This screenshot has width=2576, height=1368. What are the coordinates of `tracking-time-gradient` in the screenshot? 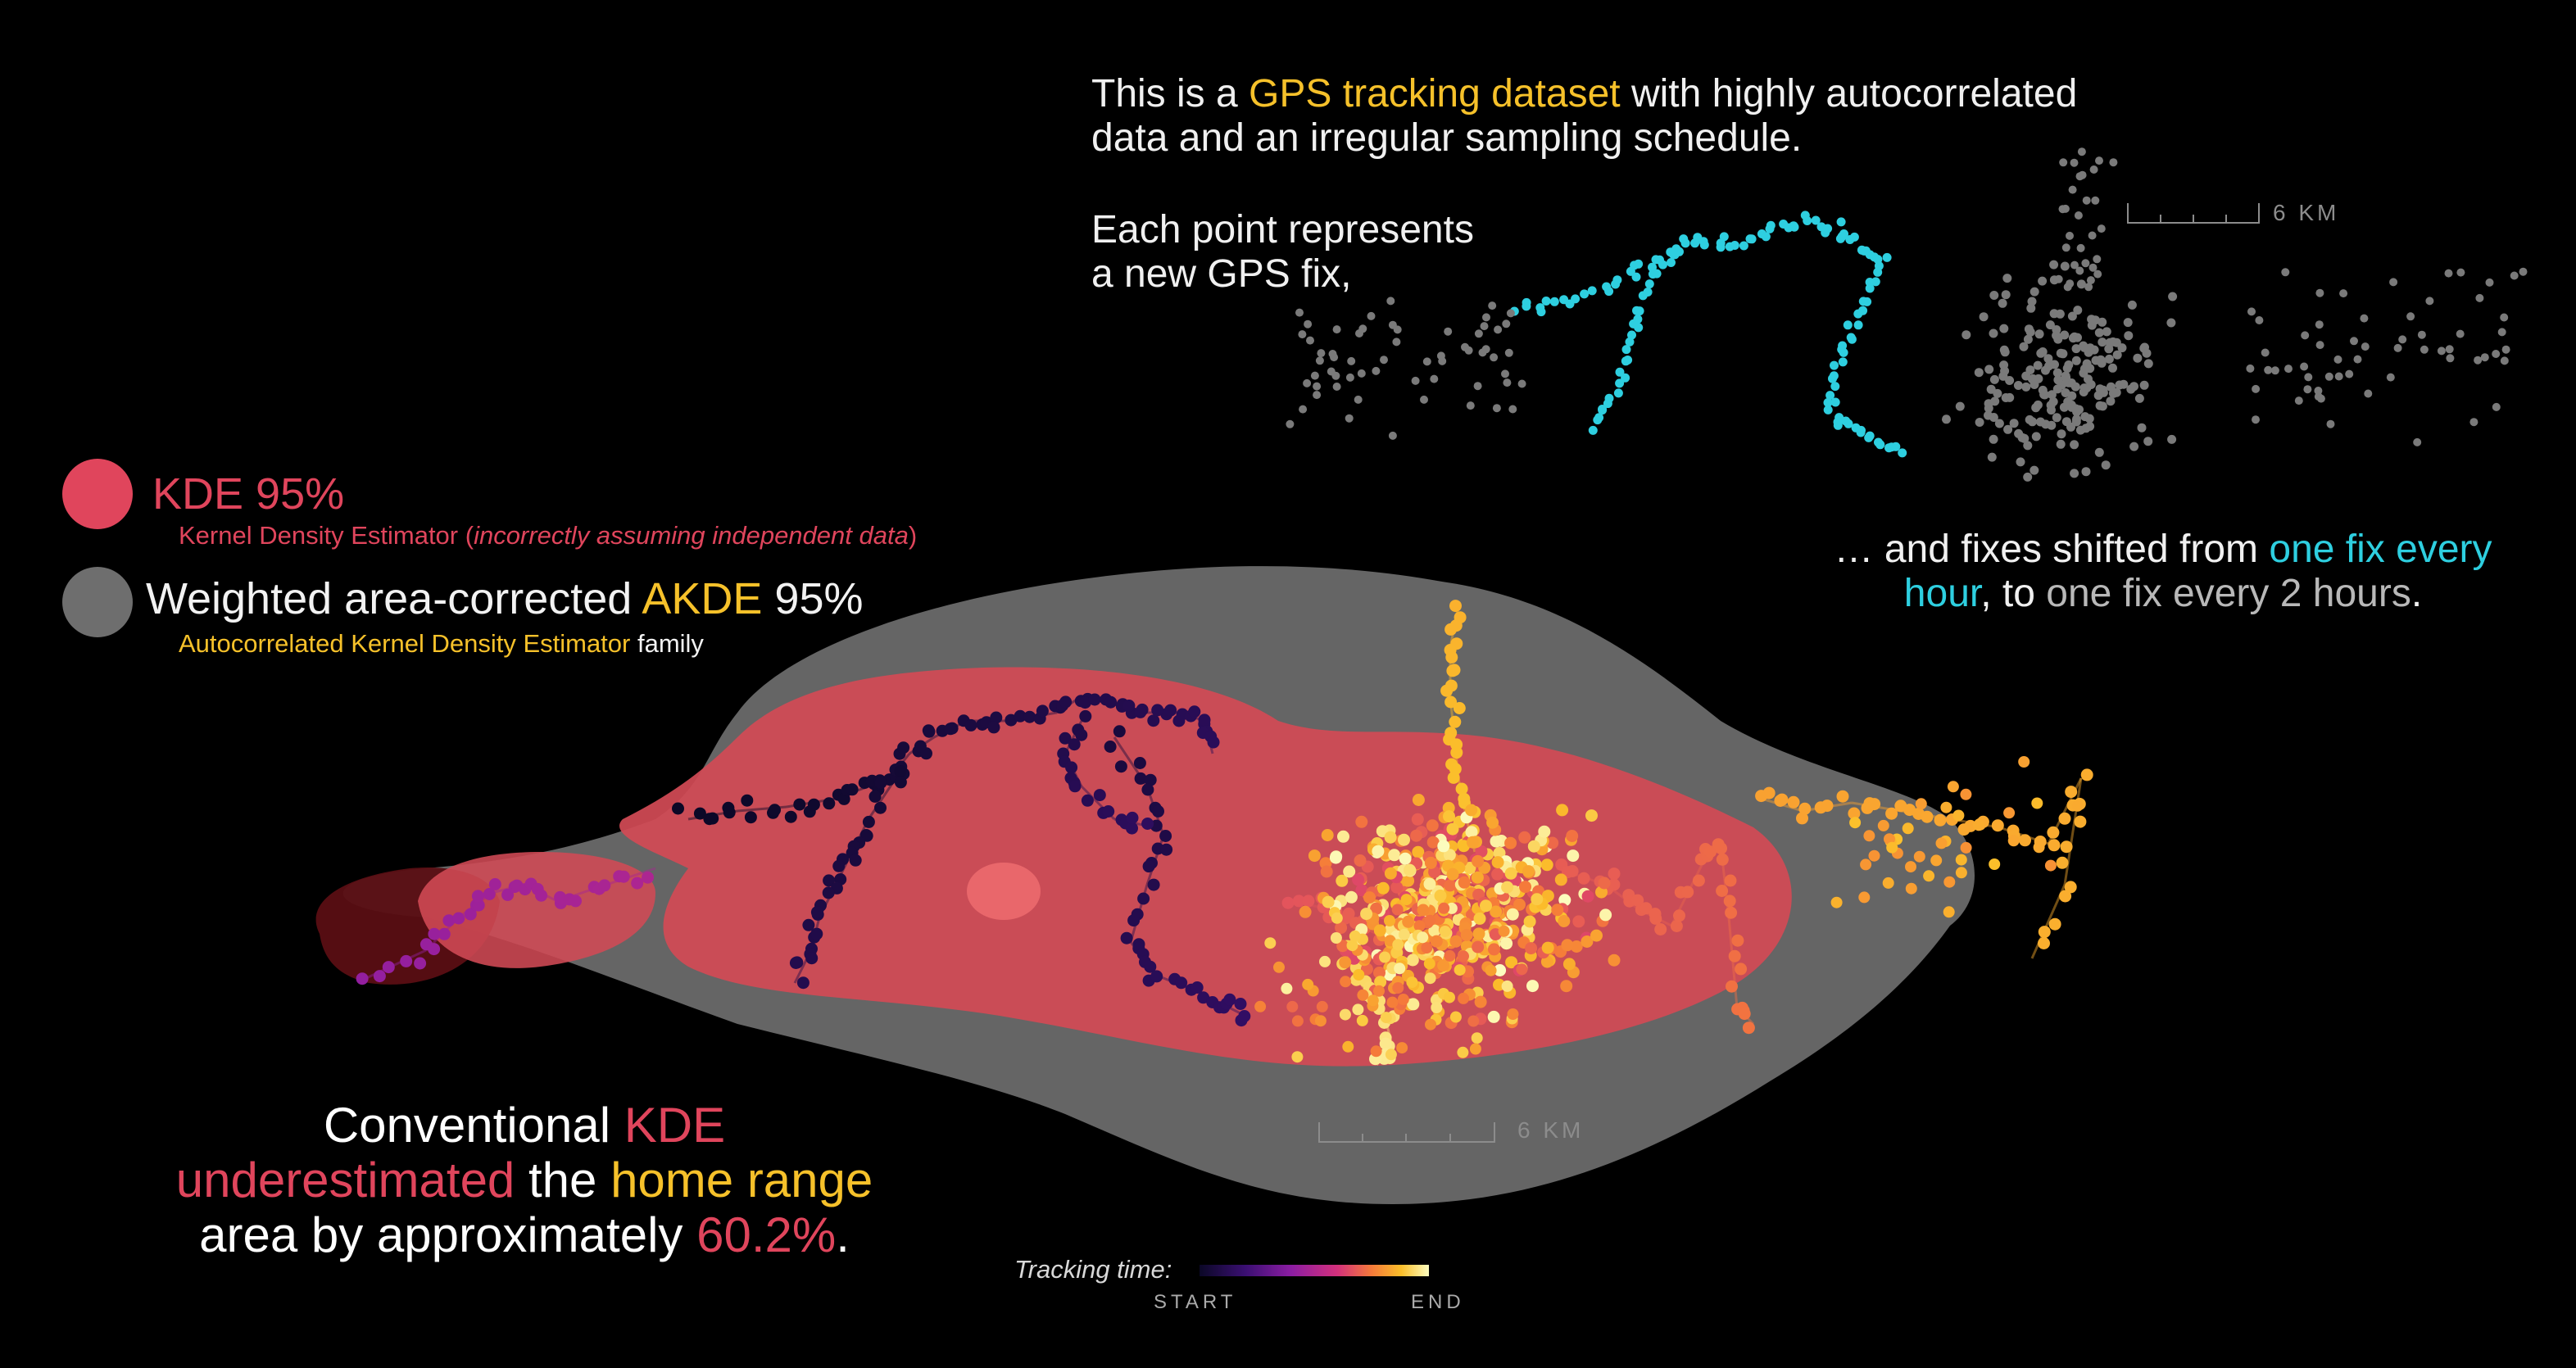 It's located at (1314, 1270).